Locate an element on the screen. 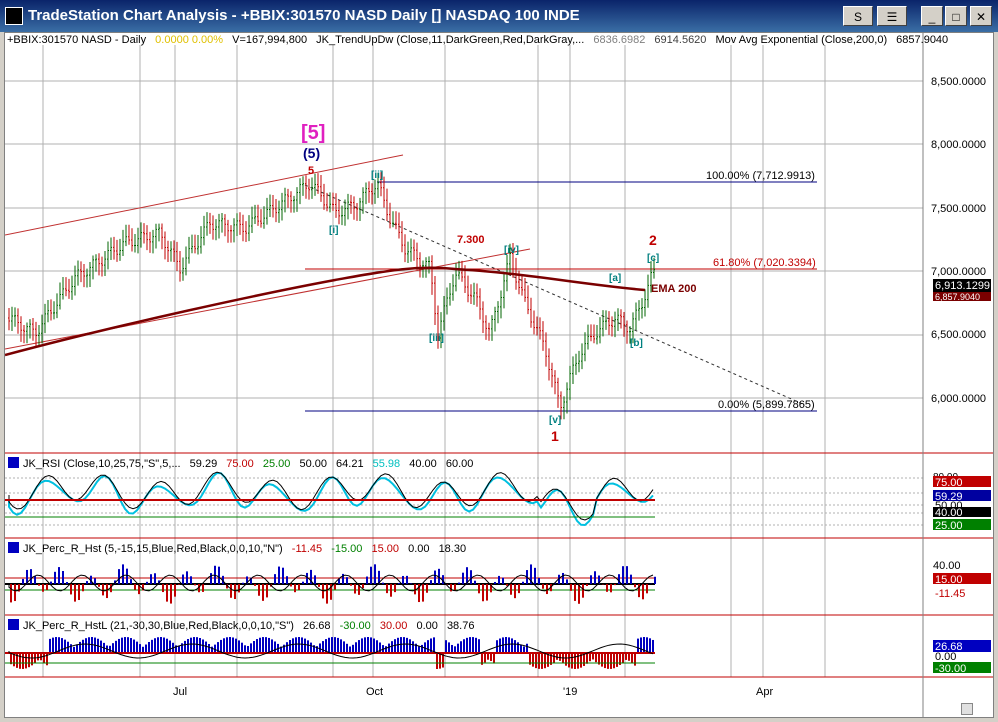 The height and width of the screenshot is (722, 998). rsi-value: 25.00 is located at coordinates (276, 464).